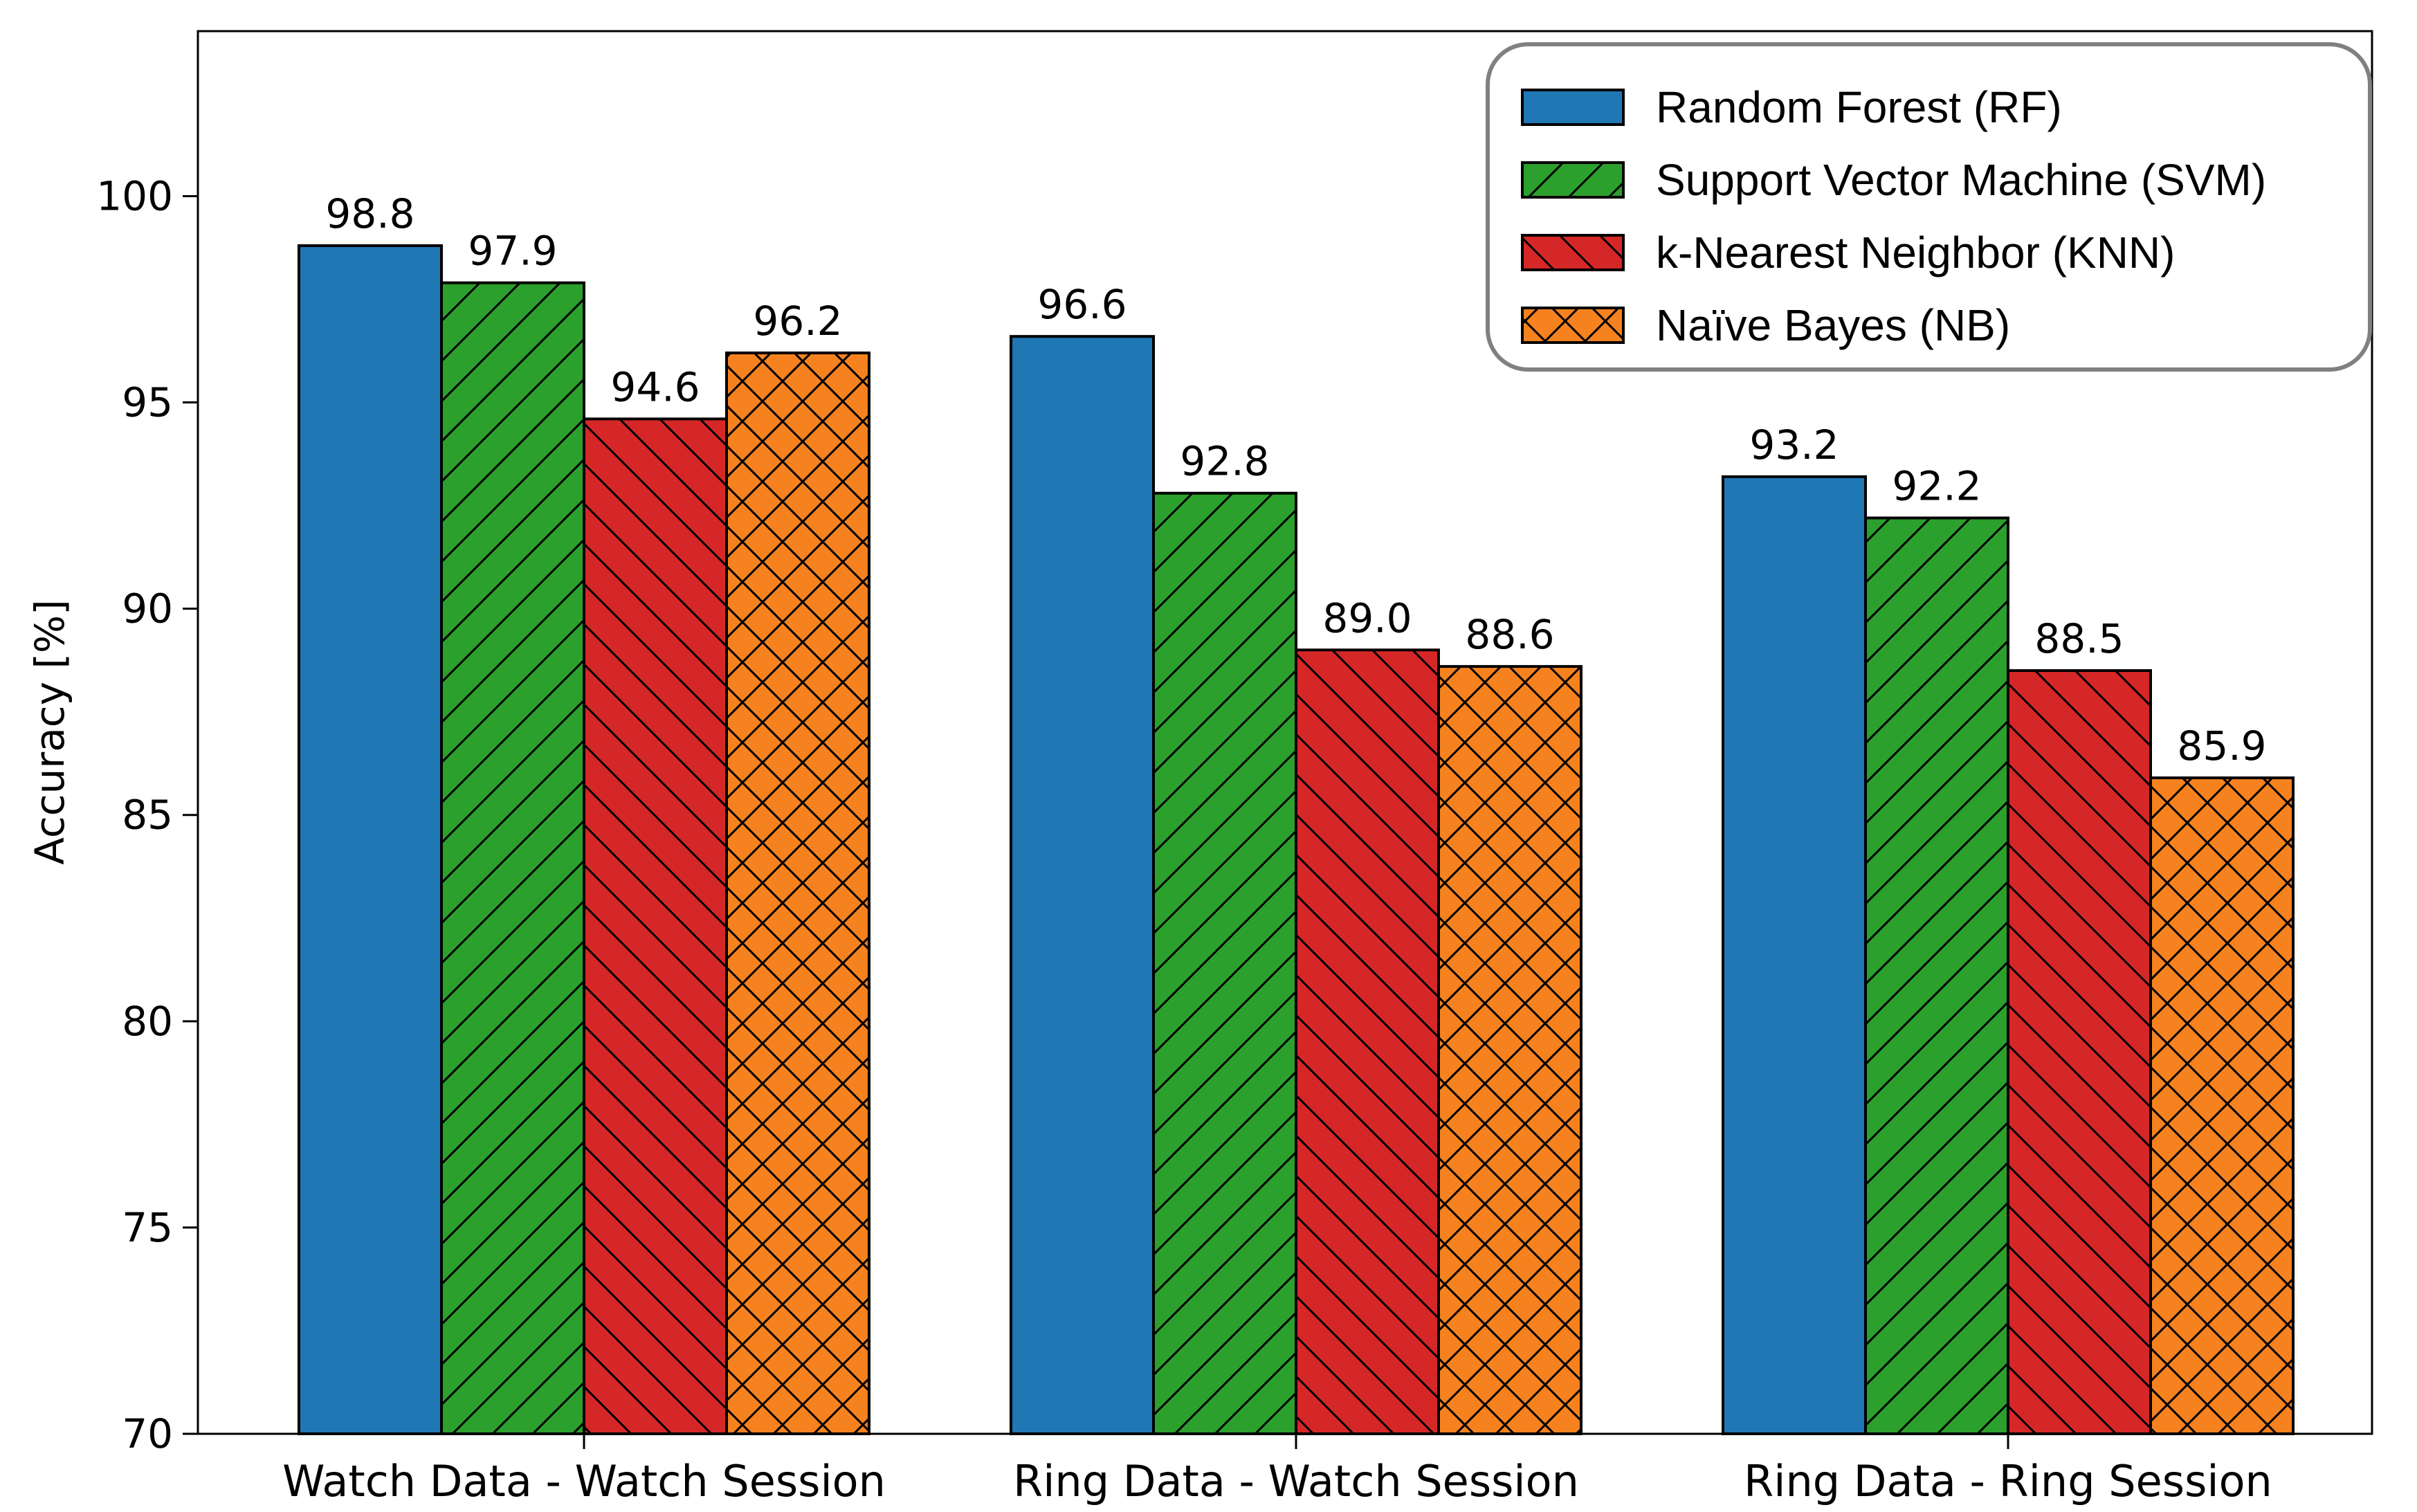 The height and width of the screenshot is (1512, 2417). Describe the element at coordinates (134, 195) in the screenshot. I see `y-tick-label-100: 100` at that location.